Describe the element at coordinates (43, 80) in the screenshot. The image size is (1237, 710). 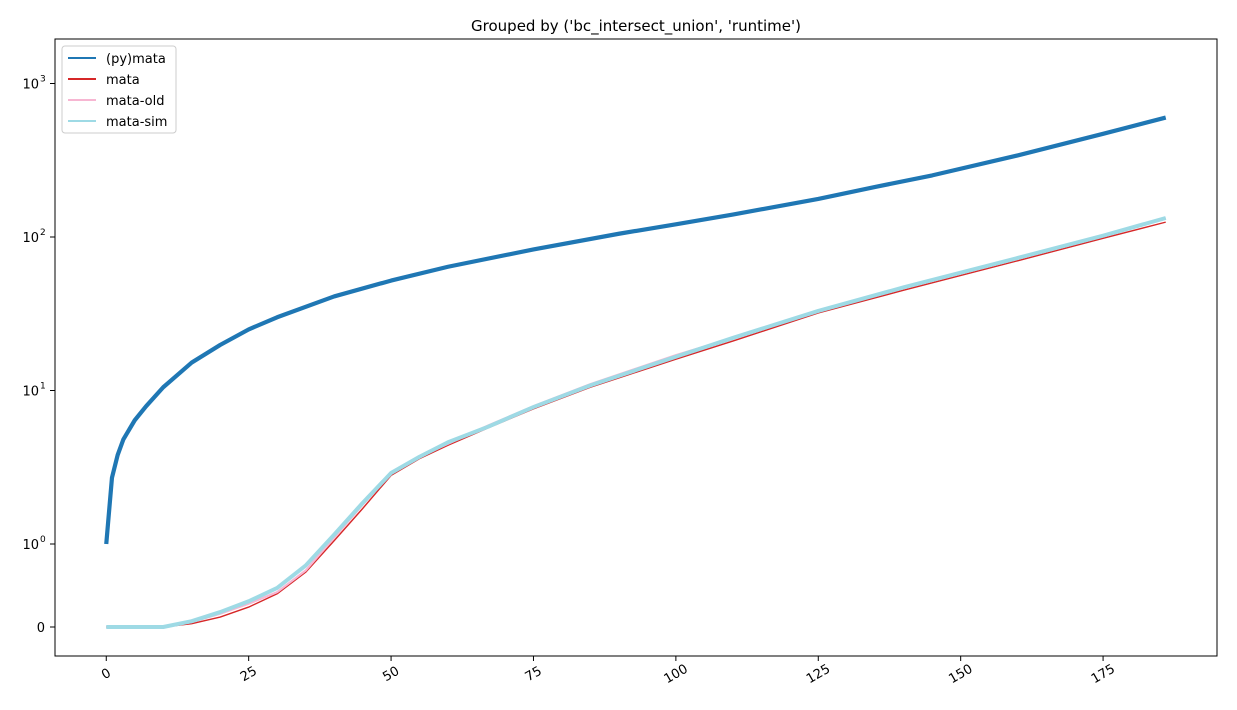
I see `y-tick-exponent: 3` at that location.